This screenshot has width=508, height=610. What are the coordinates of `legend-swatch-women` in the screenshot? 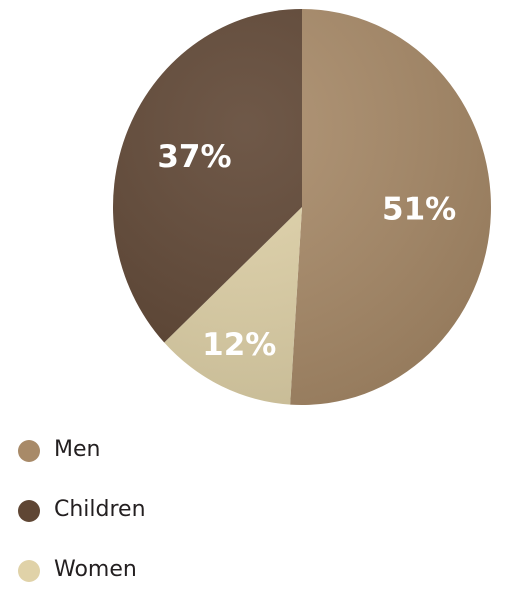 It's located at (29, 571).